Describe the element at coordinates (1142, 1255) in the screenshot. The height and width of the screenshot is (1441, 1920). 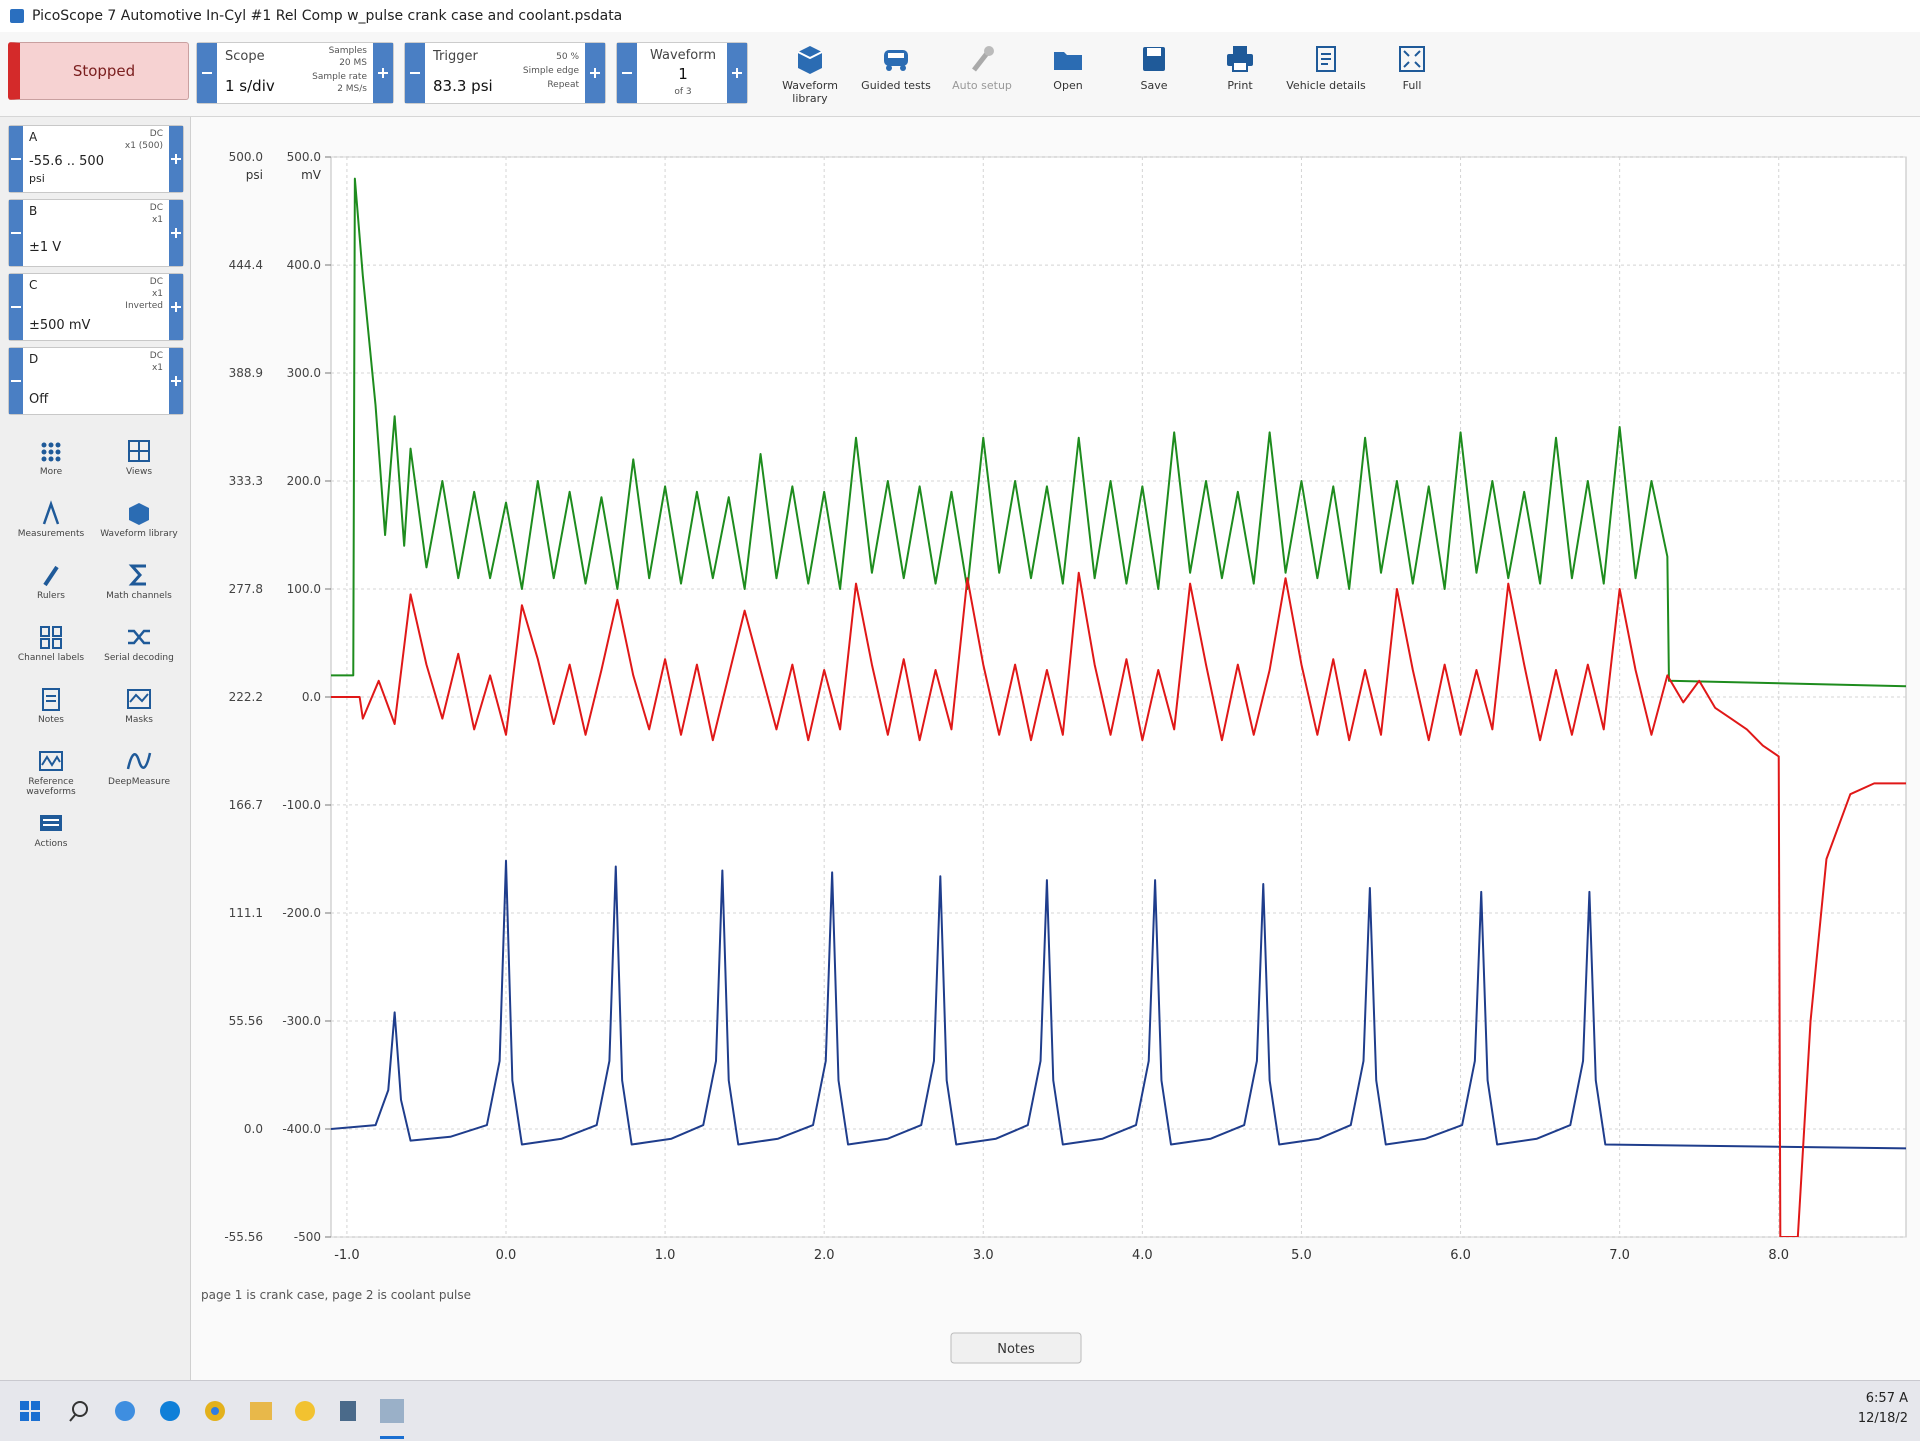
I see `x-tick-label: 4.0` at that location.